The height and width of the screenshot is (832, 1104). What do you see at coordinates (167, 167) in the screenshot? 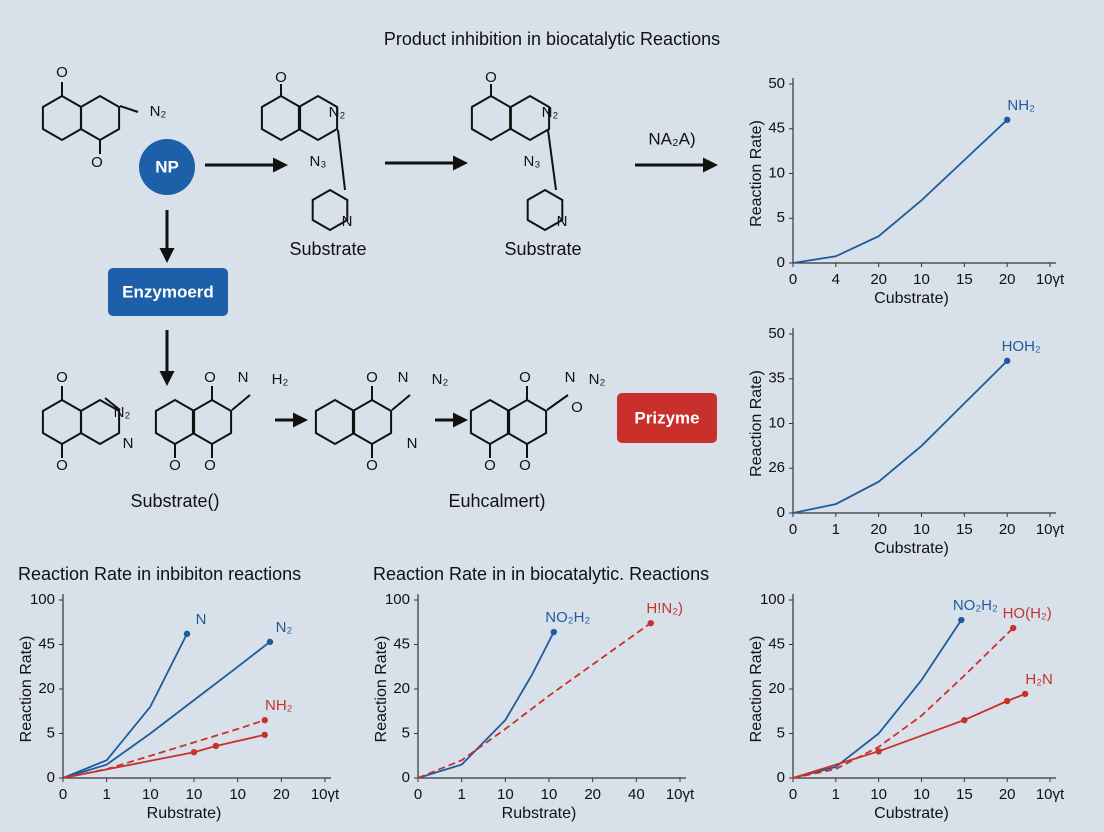
I see `np-node` at bounding box center [167, 167].